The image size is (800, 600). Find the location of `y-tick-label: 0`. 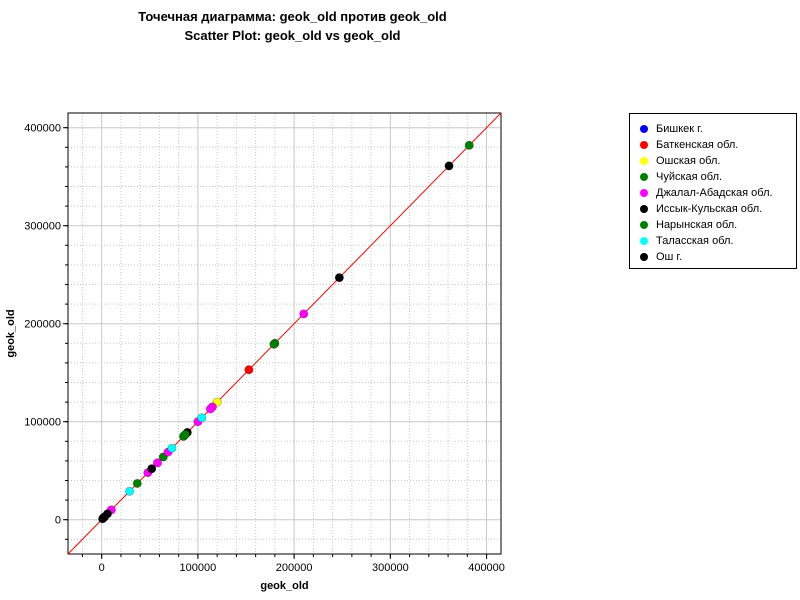

y-tick-label: 0 is located at coordinates (58, 521).